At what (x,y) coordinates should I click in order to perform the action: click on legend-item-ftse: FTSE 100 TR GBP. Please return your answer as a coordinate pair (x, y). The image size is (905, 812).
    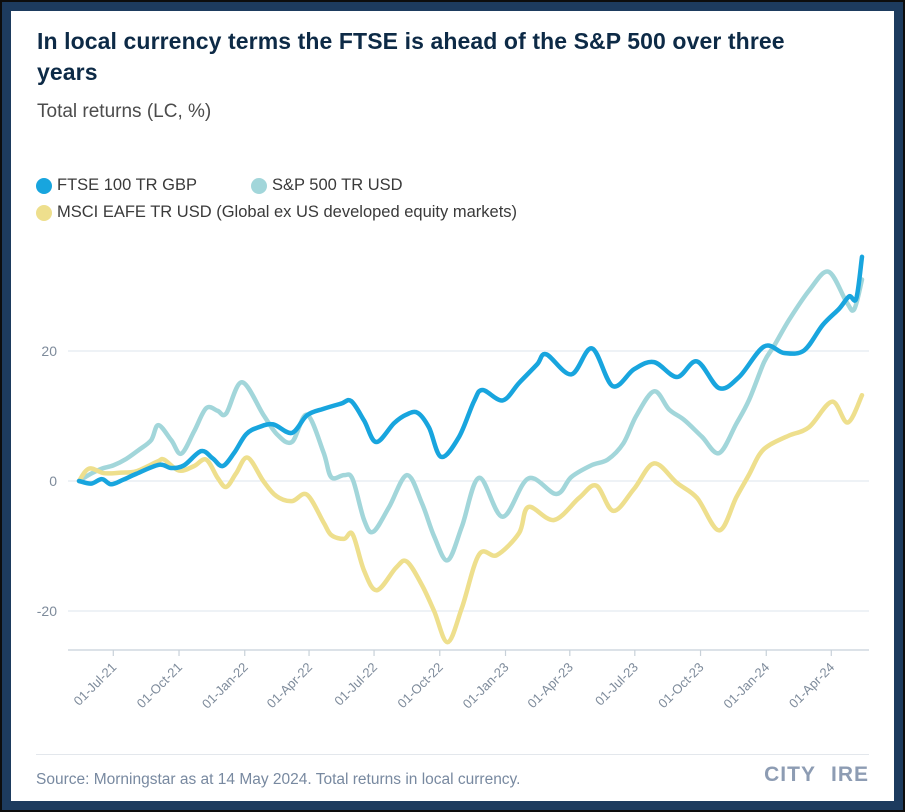
    Looking at the image, I should click on (116, 185).